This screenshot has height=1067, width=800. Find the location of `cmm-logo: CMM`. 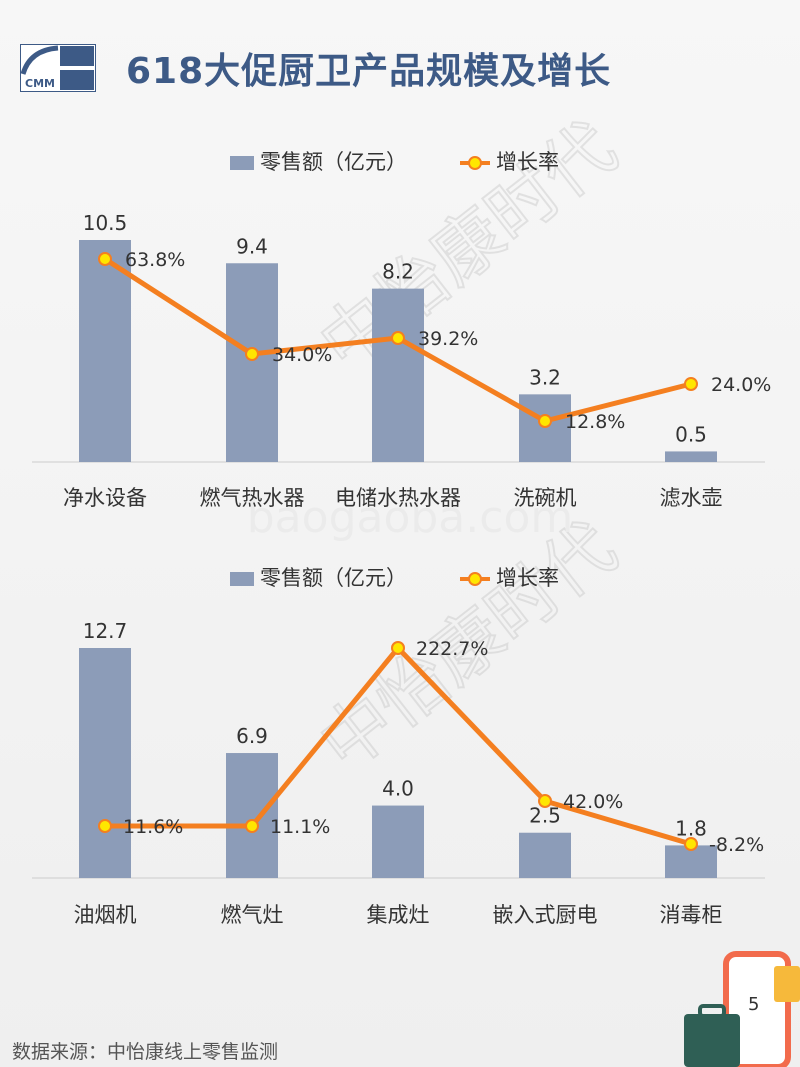

cmm-logo: CMM is located at coordinates (58, 68).